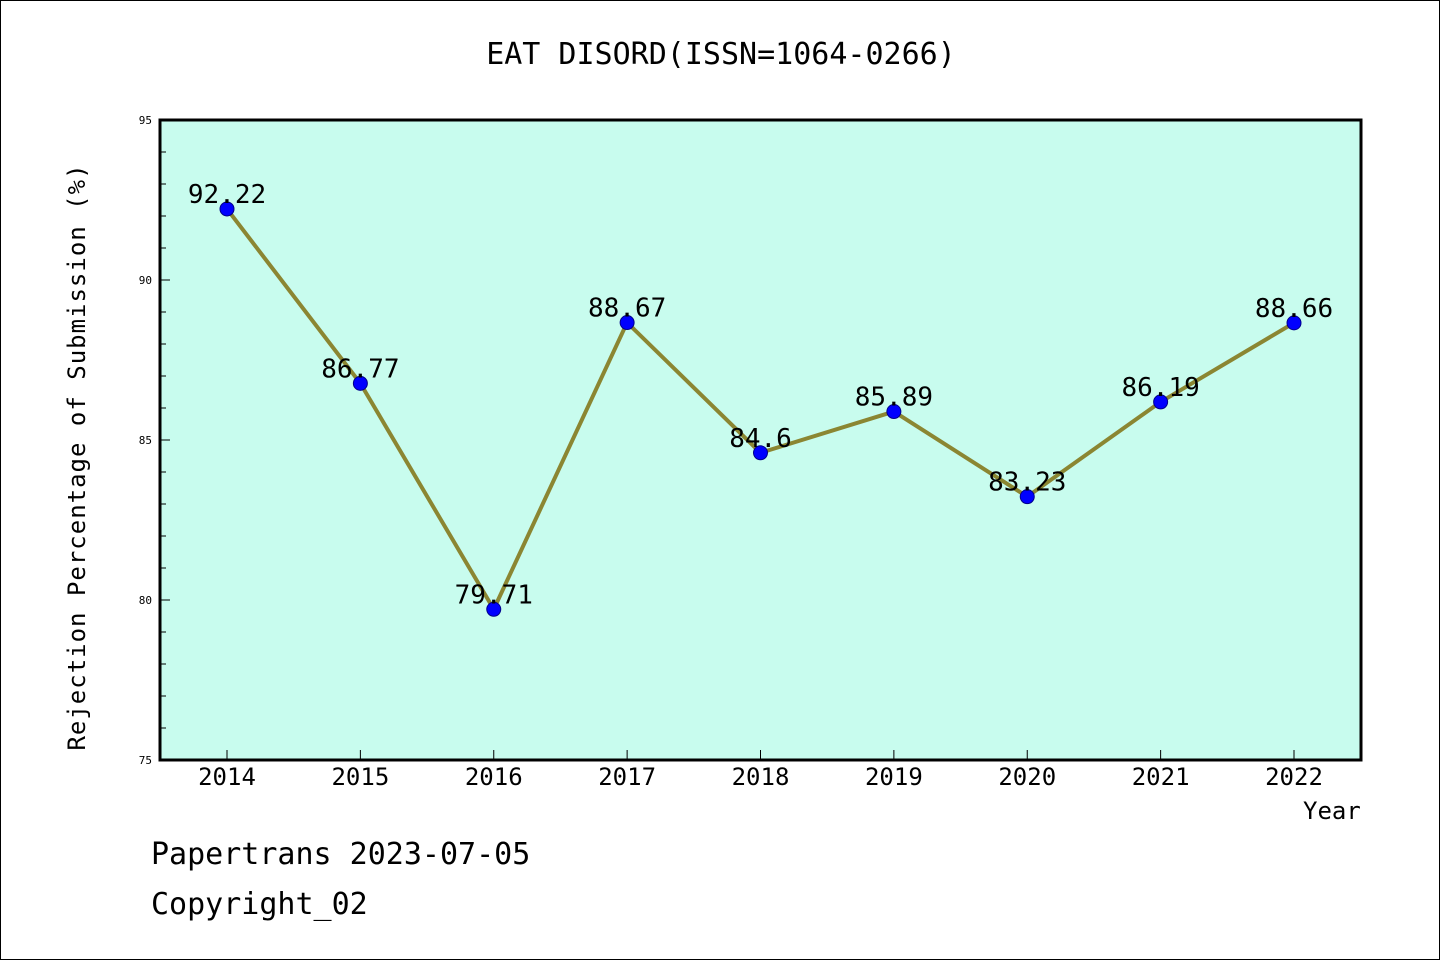 The width and height of the screenshot is (1440, 960). Describe the element at coordinates (341, 854) in the screenshot. I see `footer-date: Papertrans 2023-07-05` at that location.